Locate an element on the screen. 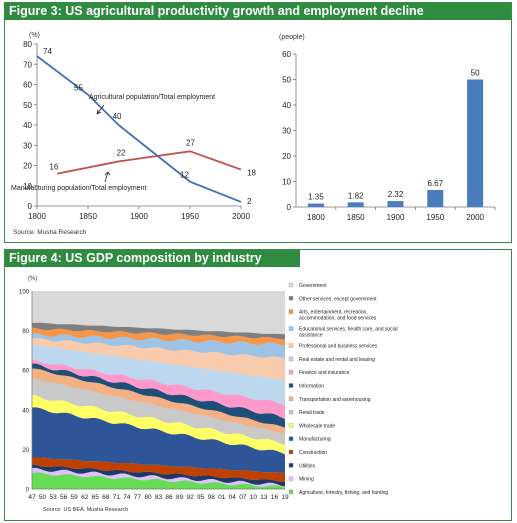 This screenshot has height=523, width=517. figure4-title: Figure 4: US GDP composition by industry is located at coordinates (152, 258).